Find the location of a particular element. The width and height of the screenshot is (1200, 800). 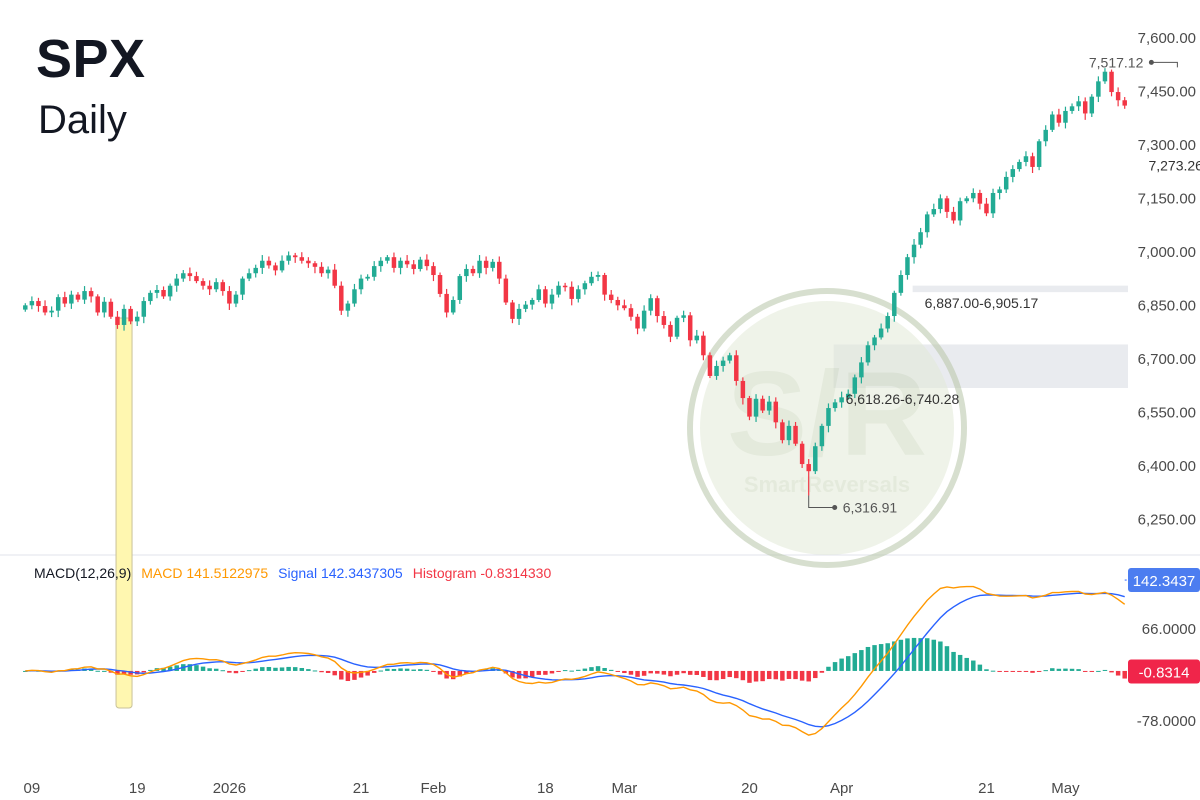

low-label: 6,316.91 is located at coordinates (870, 507).